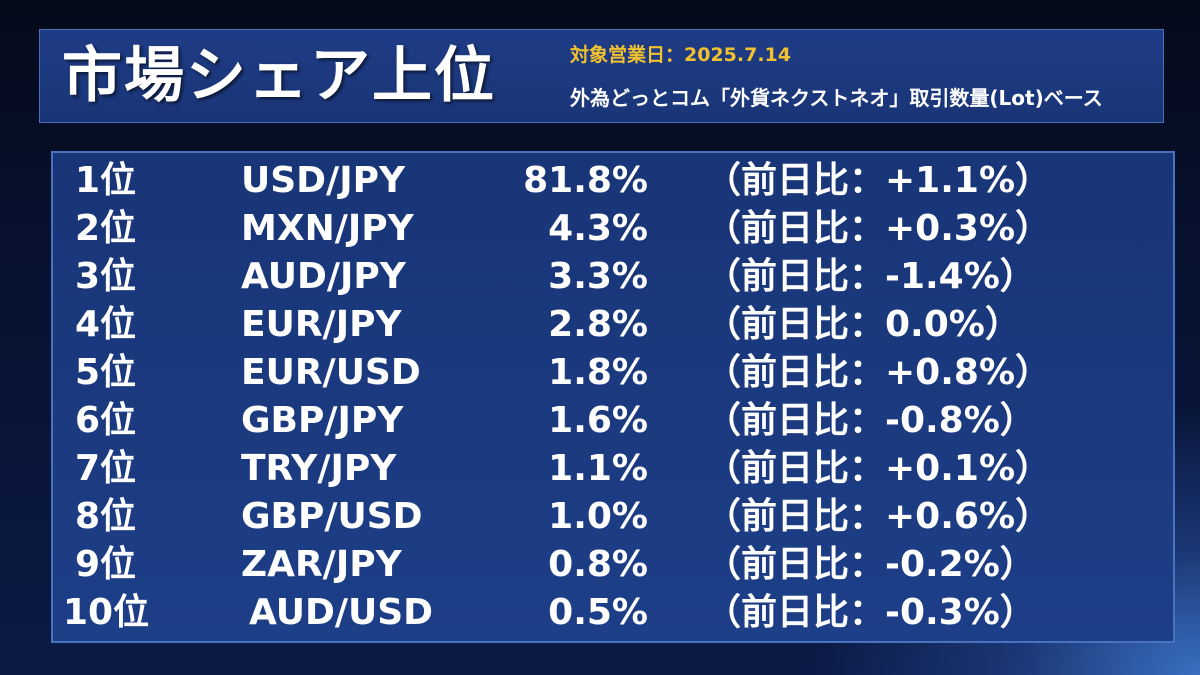 The height and width of the screenshot is (675, 1200). I want to click on ranking-row: 7位 TRY/JPY 1.1% （前日比：+0.1%）, so click(613, 469).